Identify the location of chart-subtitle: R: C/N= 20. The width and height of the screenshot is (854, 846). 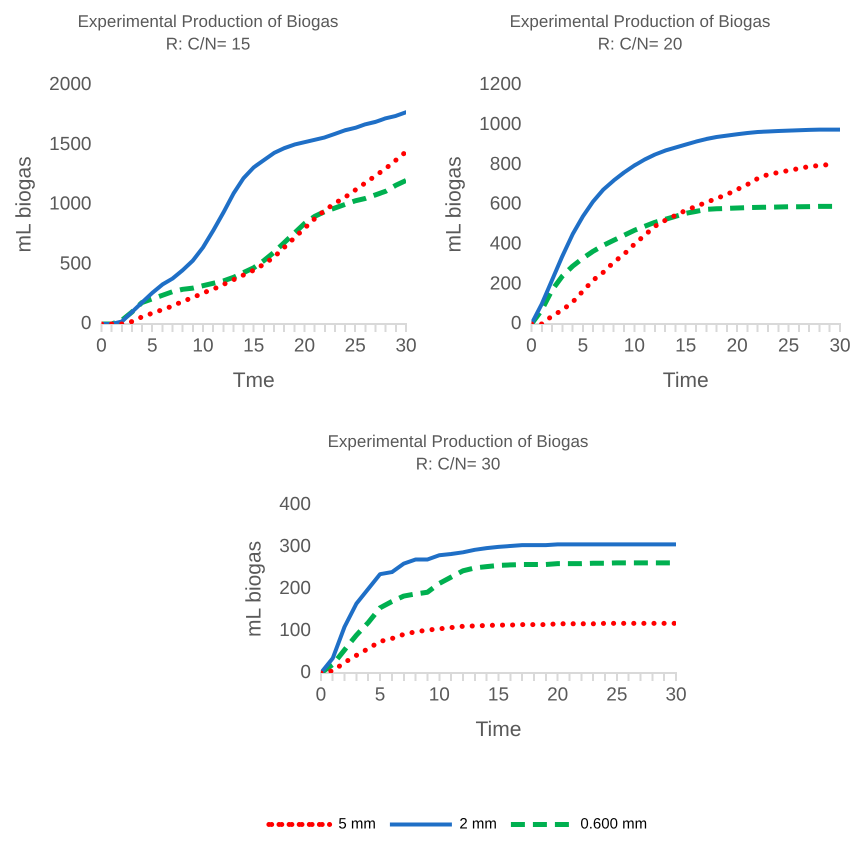
(640, 44).